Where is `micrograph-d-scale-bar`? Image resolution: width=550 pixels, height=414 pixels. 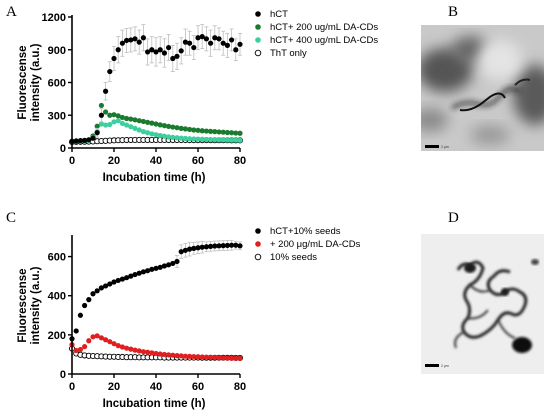 micrograph-d-scale-bar is located at coordinates (432, 365).